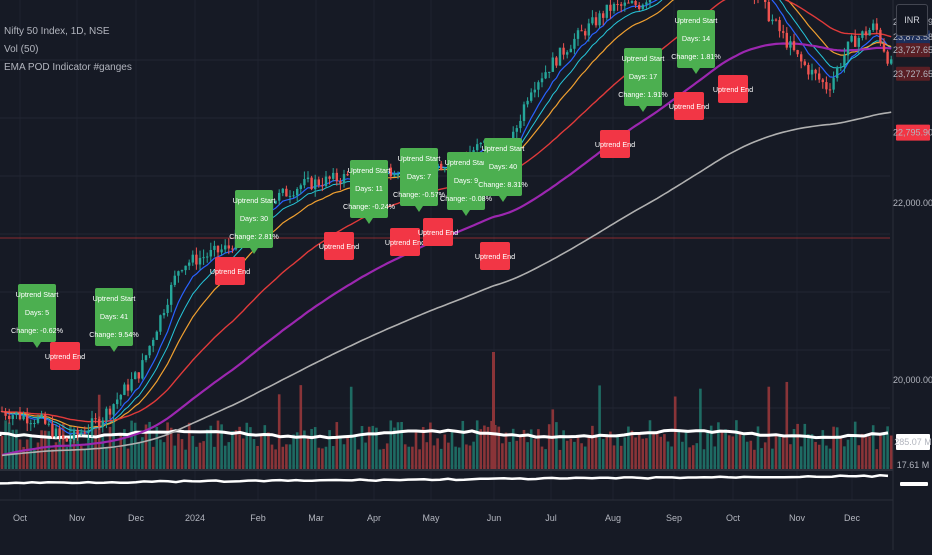 Image resolution: width=932 pixels, height=555 pixels. What do you see at coordinates (912, 380) in the screenshot?
I see `price-axis-label: 20,000.00` at bounding box center [912, 380].